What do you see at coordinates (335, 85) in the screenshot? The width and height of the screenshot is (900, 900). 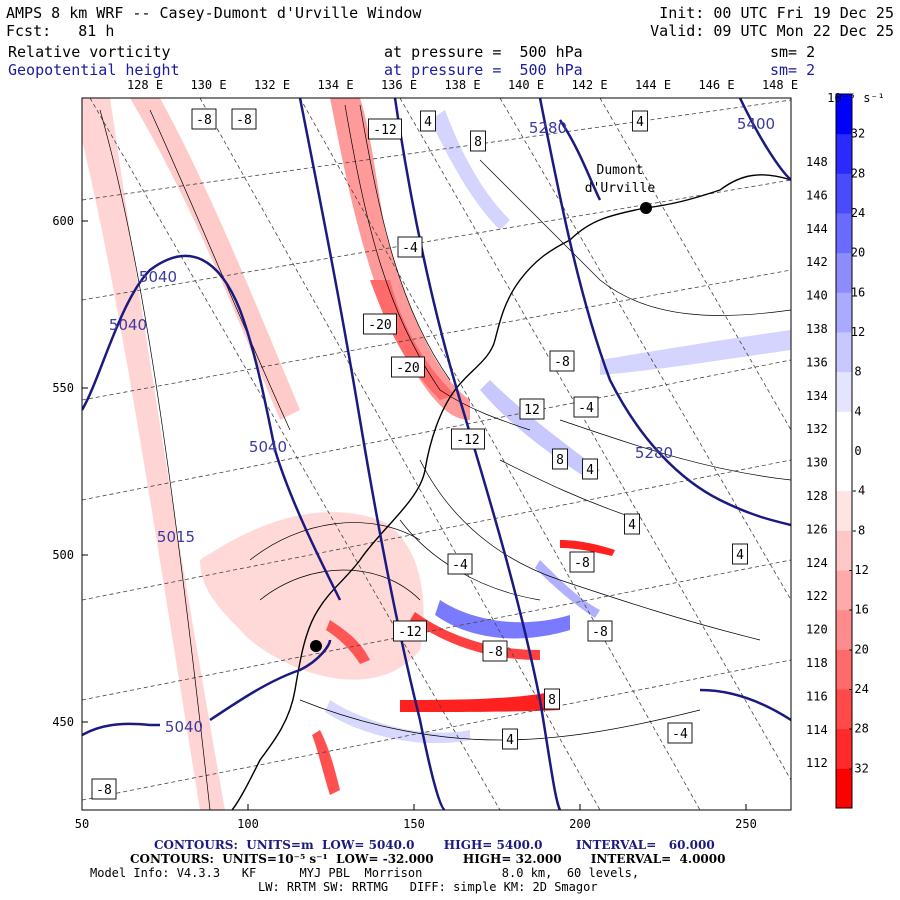 I see `longitude-label-top: 134 E` at bounding box center [335, 85].